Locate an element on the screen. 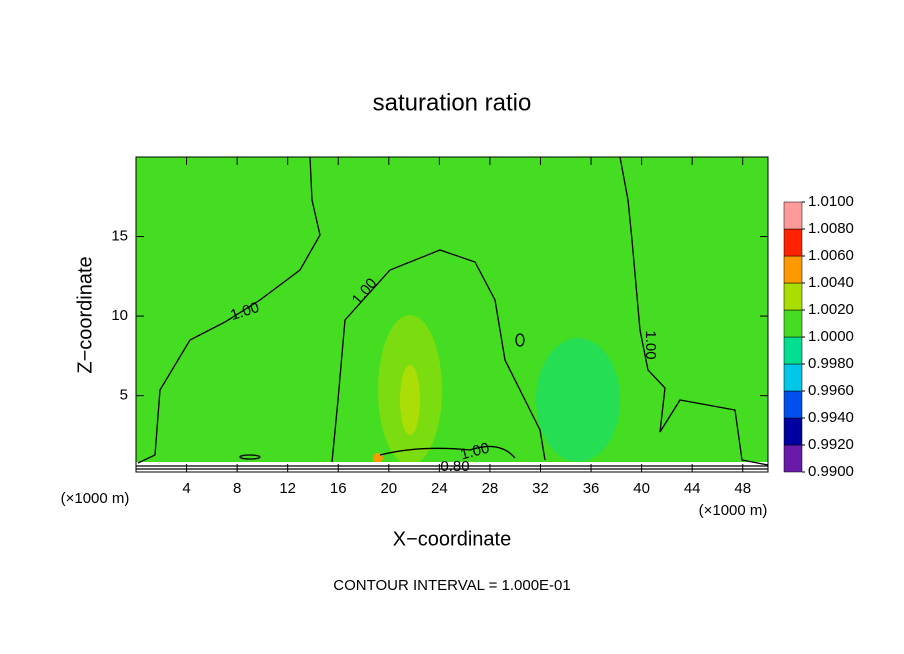 The image size is (904, 654). y-tick-label: 10 is located at coordinates (119, 315).